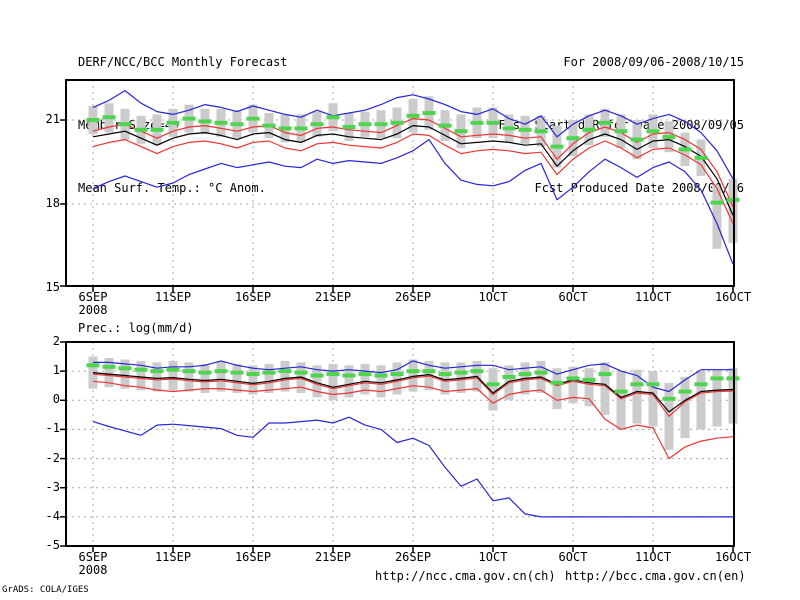  What do you see at coordinates (52, 515) in the screenshot?
I see `y-tick-label: -4` at bounding box center [52, 515].